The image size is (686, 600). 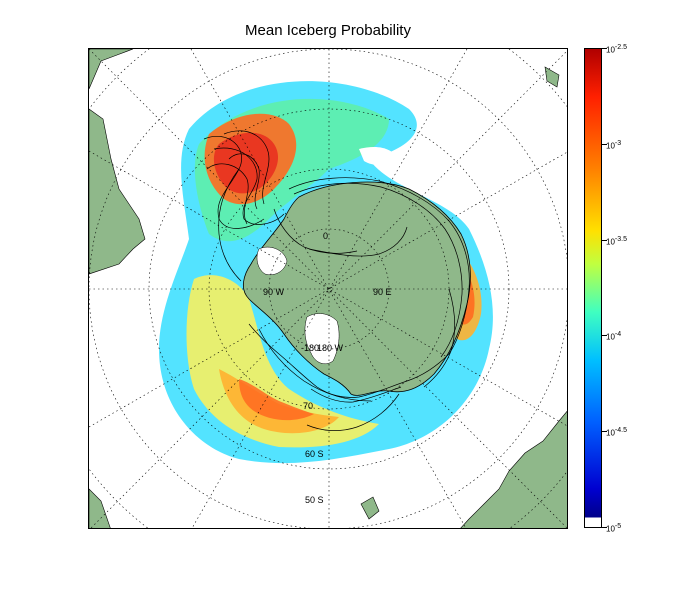 I want to click on south-america-land, so click(x=117, y=162).